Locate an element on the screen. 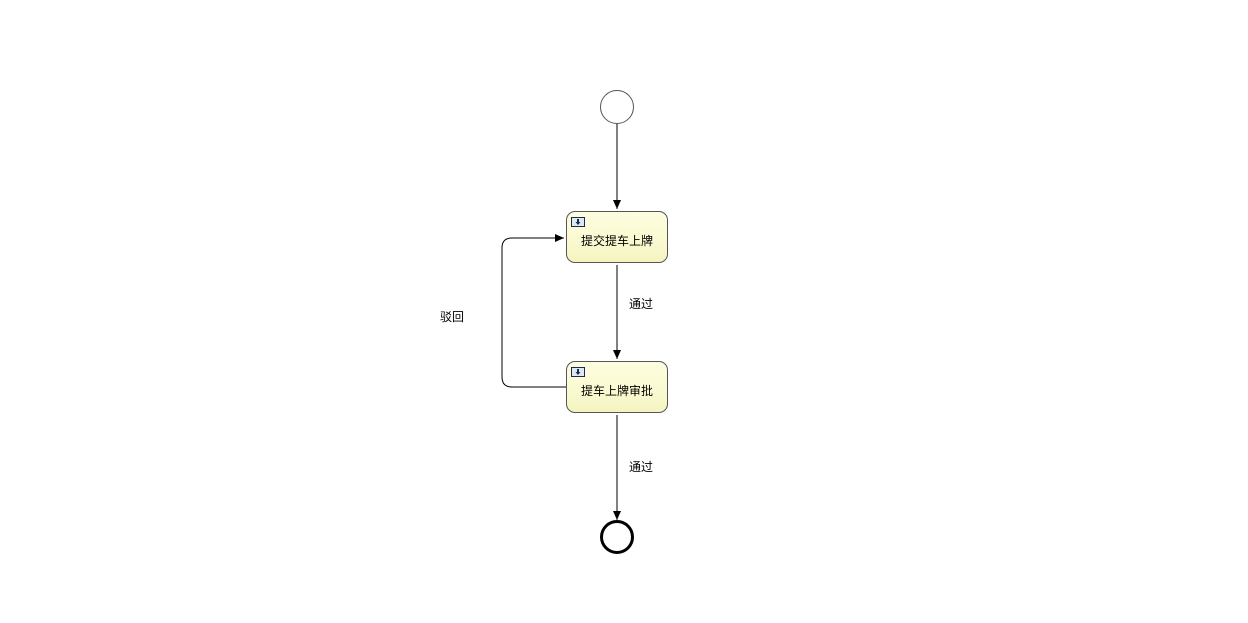 The height and width of the screenshot is (623, 1248). flow-label-reject: 驳回 is located at coordinates (452, 317).